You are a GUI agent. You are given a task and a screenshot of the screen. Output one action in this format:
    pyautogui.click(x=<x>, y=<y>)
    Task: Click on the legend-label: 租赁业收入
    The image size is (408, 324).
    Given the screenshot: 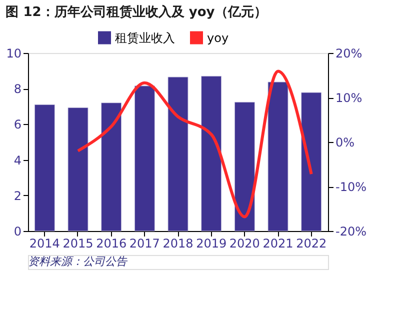 What is the action you would take?
    pyautogui.click(x=145, y=37)
    